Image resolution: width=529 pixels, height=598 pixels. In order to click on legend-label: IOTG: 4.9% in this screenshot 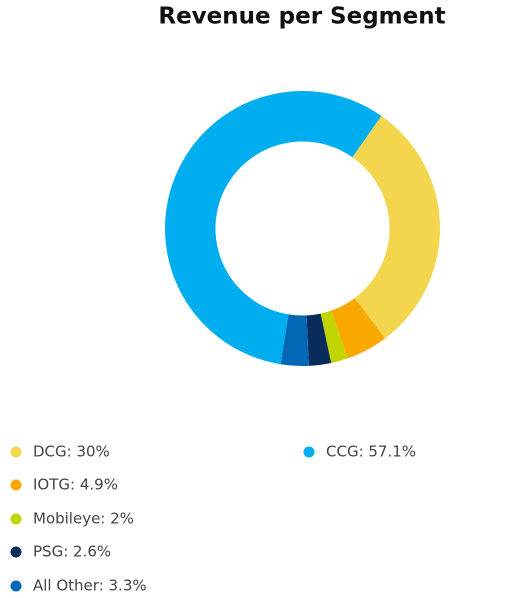, I will do `click(75, 485)`.